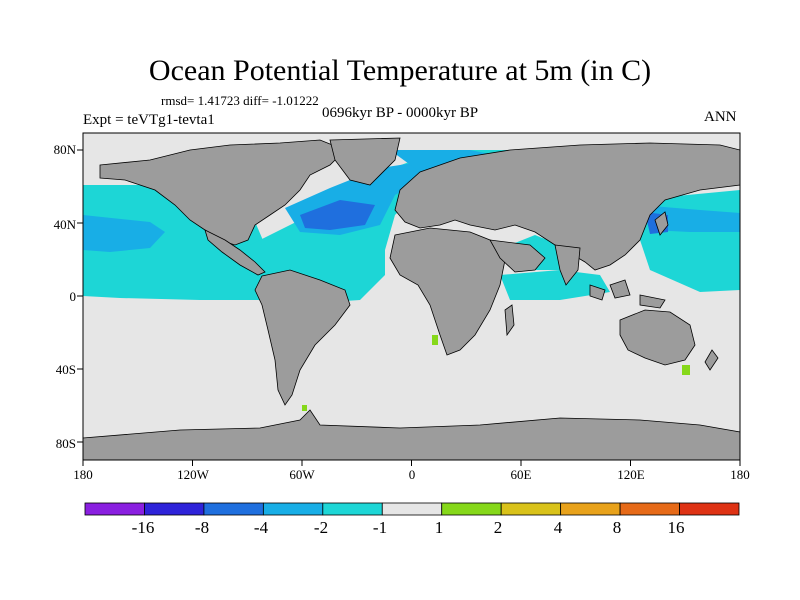  I want to click on warm-patch-peninsula, so click(304, 408).